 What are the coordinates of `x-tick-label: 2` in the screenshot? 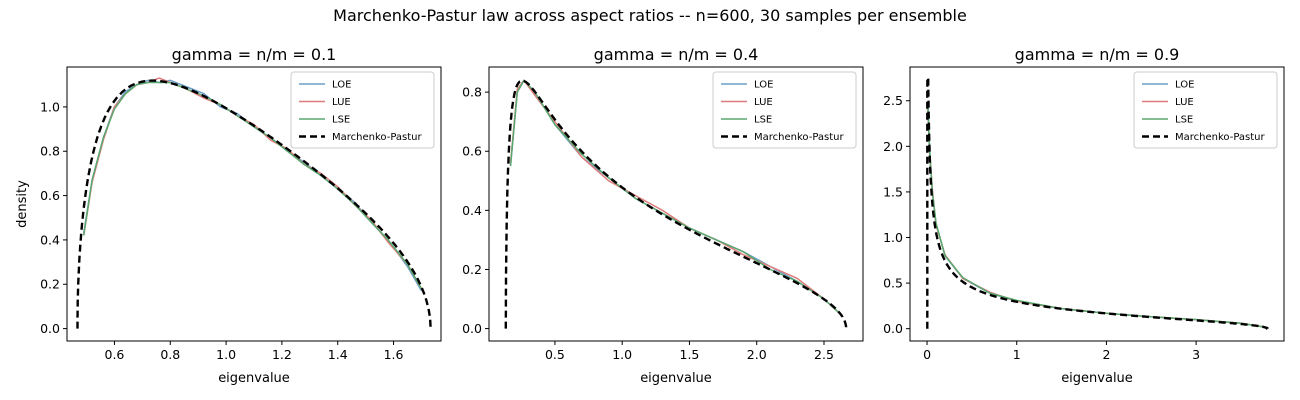 It's located at (1106, 354).